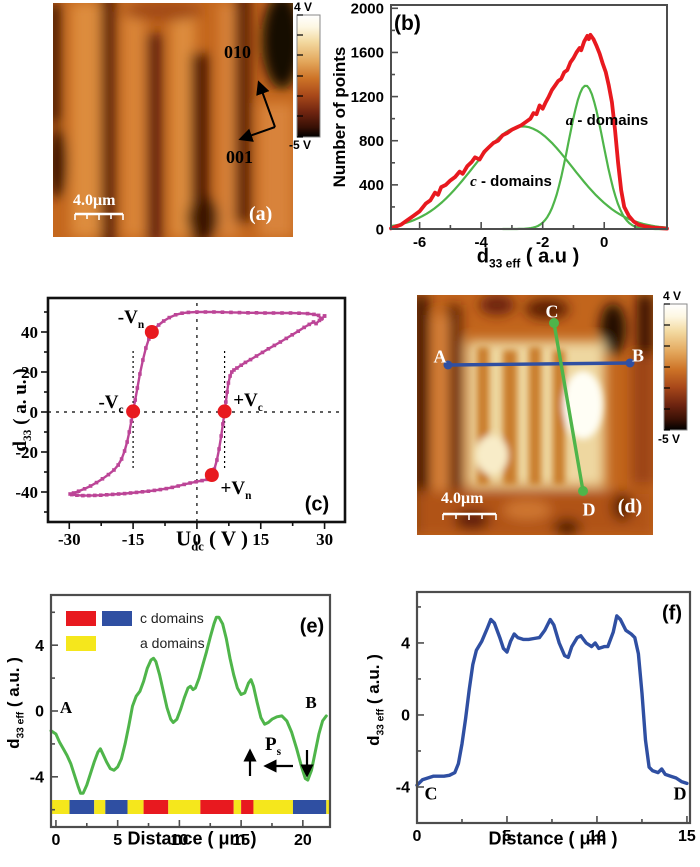 This screenshot has height=867, width=700. I want to click on series-c-domains fit, so click(529, 177).